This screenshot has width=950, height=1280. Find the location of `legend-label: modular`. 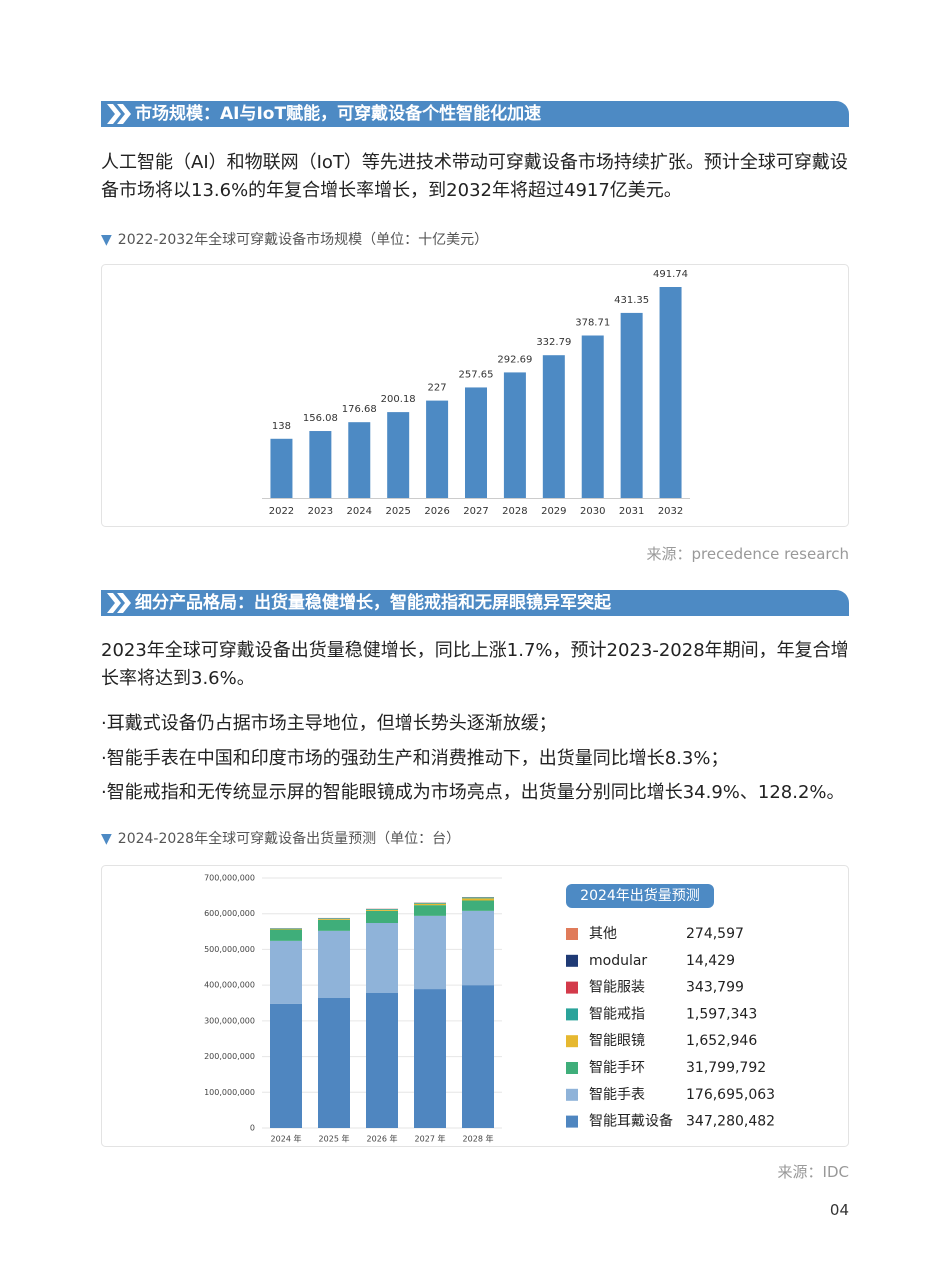

legend-label: modular is located at coordinates (618, 961).